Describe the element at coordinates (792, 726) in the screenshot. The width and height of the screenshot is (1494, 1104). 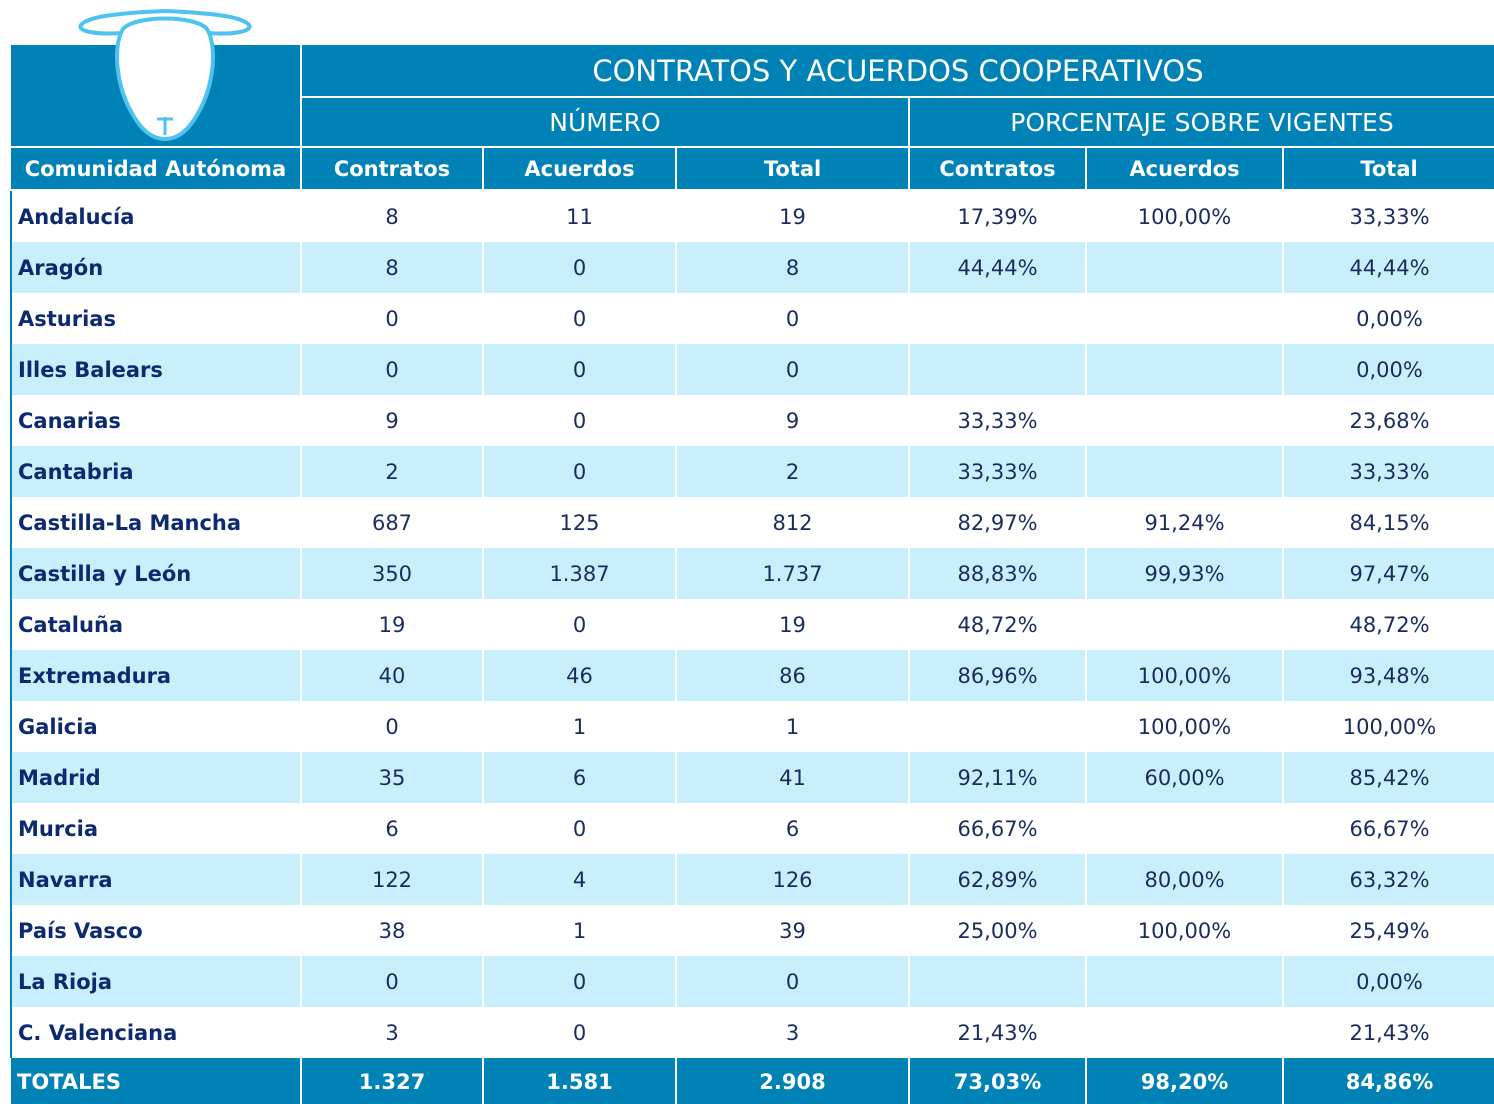
I see `cell: 1` at that location.